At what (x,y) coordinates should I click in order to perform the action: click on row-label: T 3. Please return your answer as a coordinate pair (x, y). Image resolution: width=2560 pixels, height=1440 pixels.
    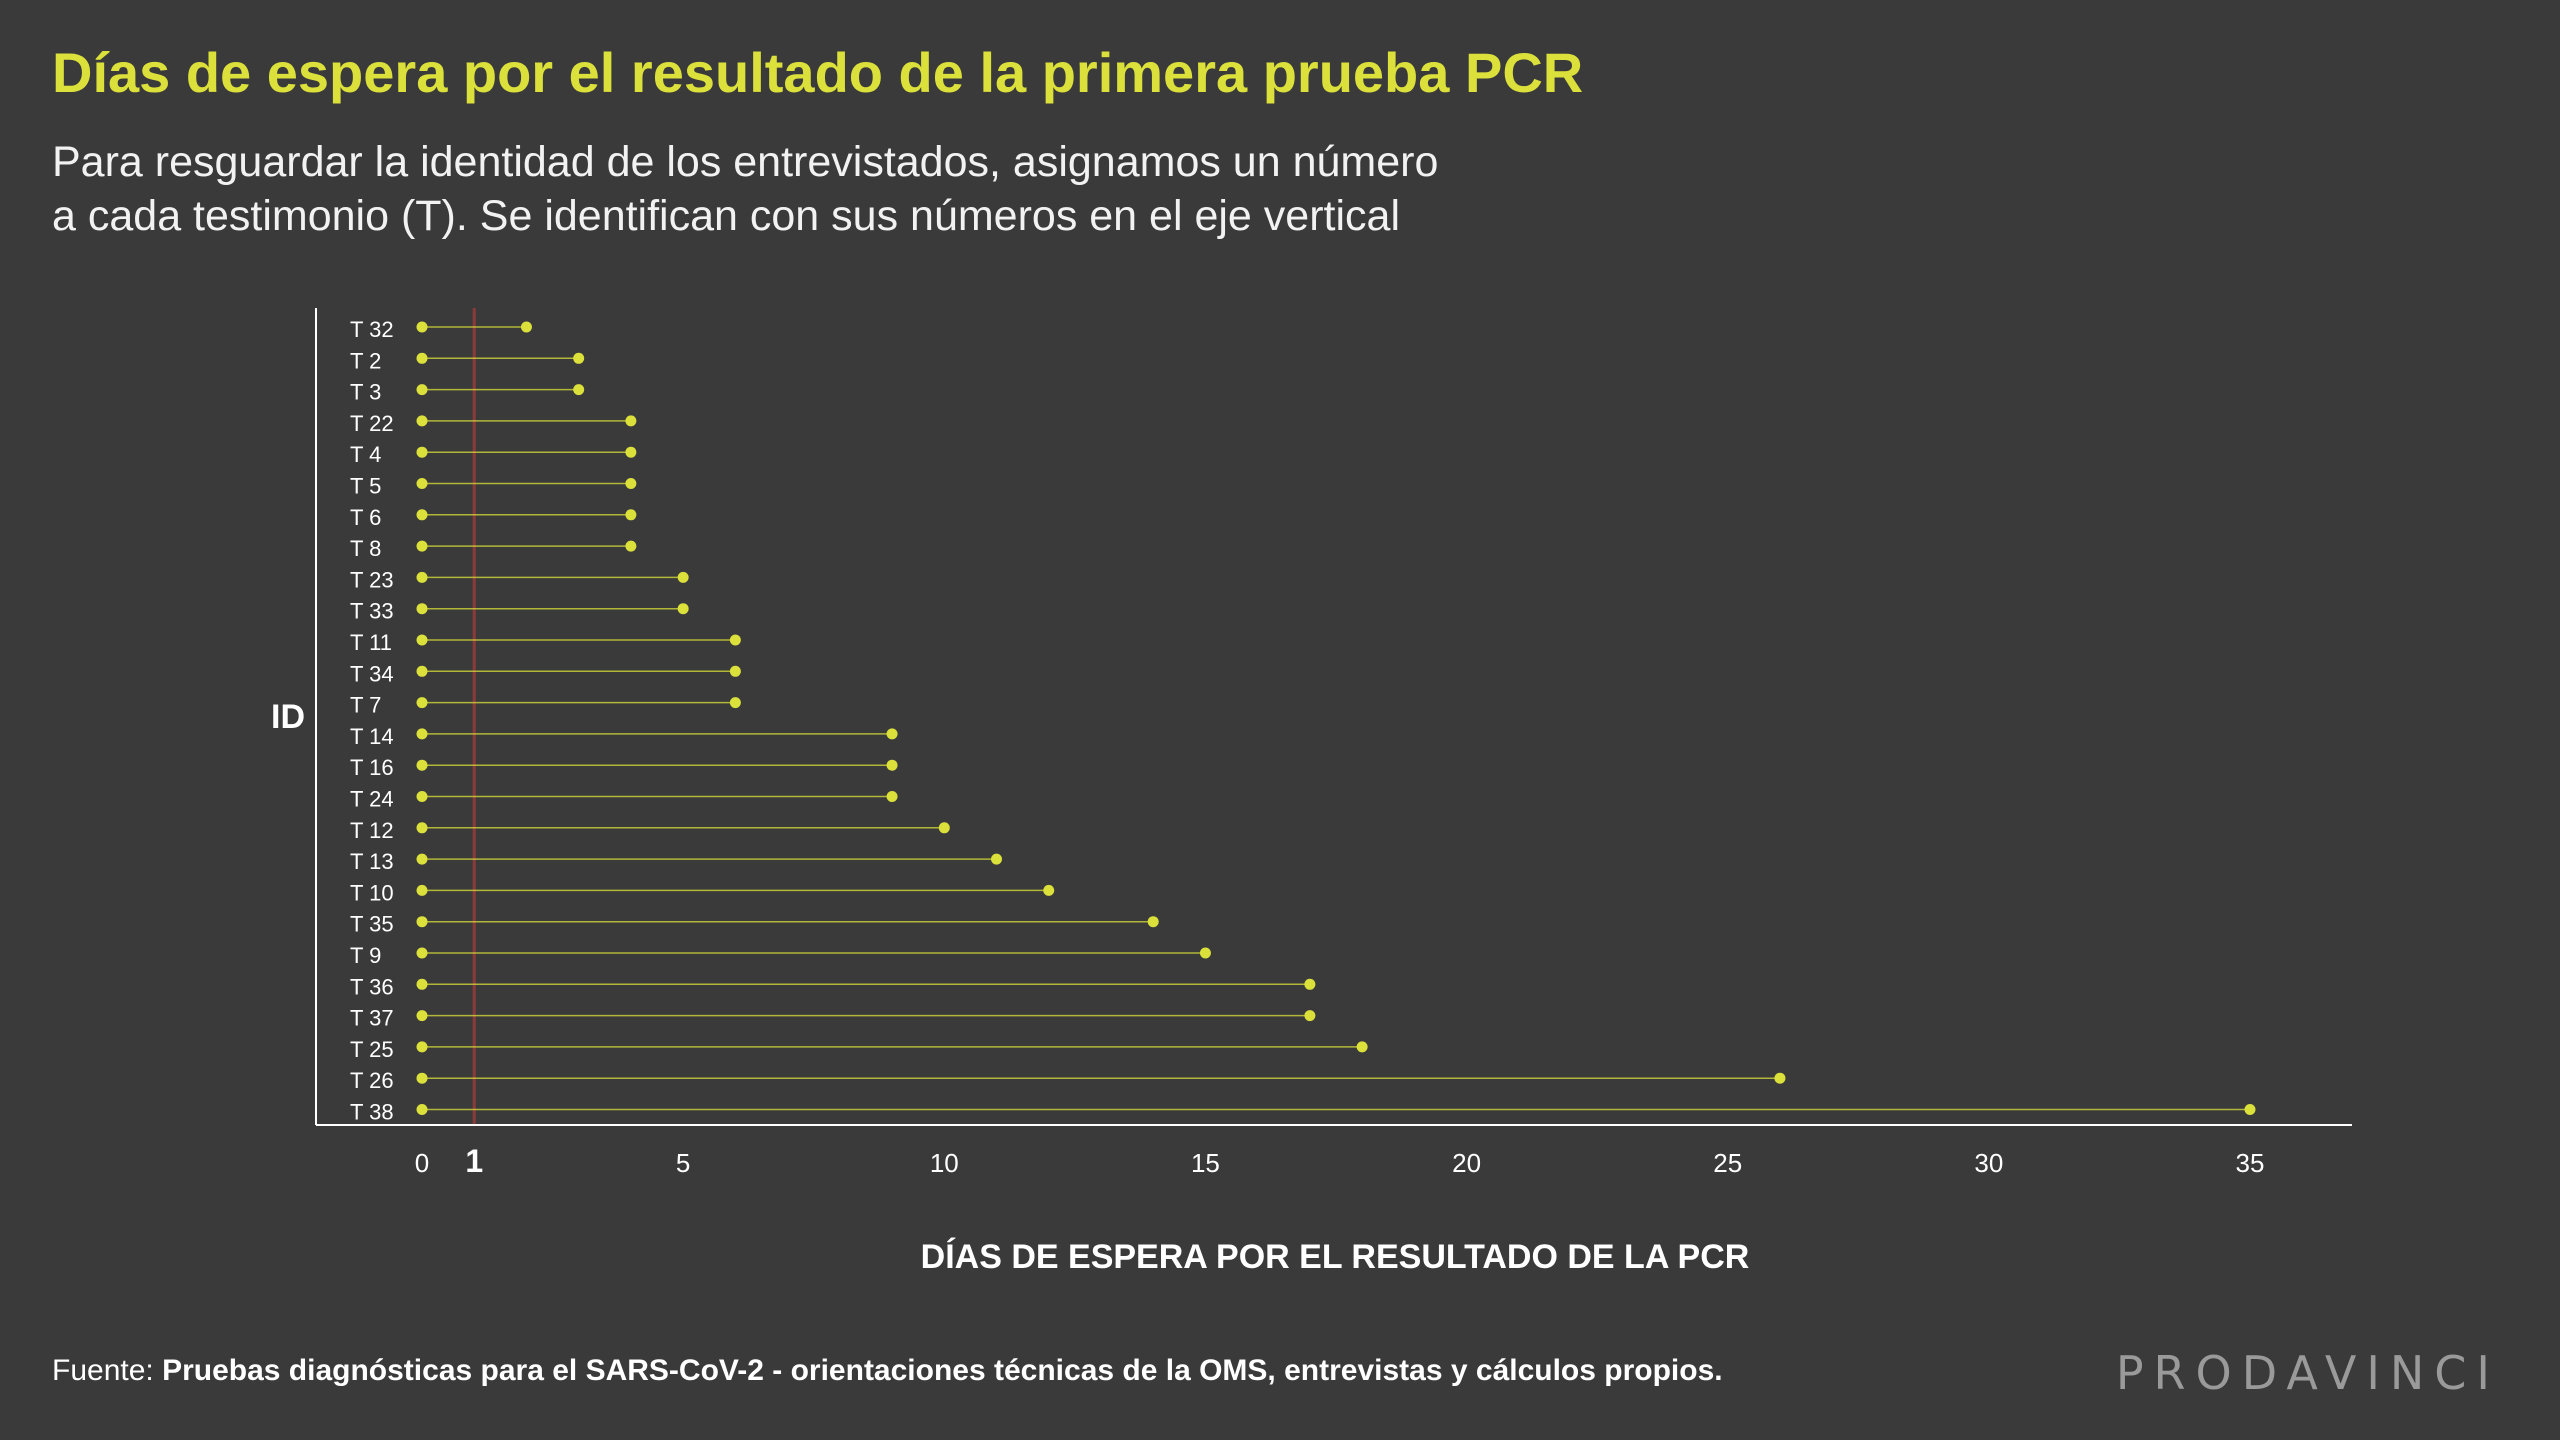
    Looking at the image, I should click on (365, 392).